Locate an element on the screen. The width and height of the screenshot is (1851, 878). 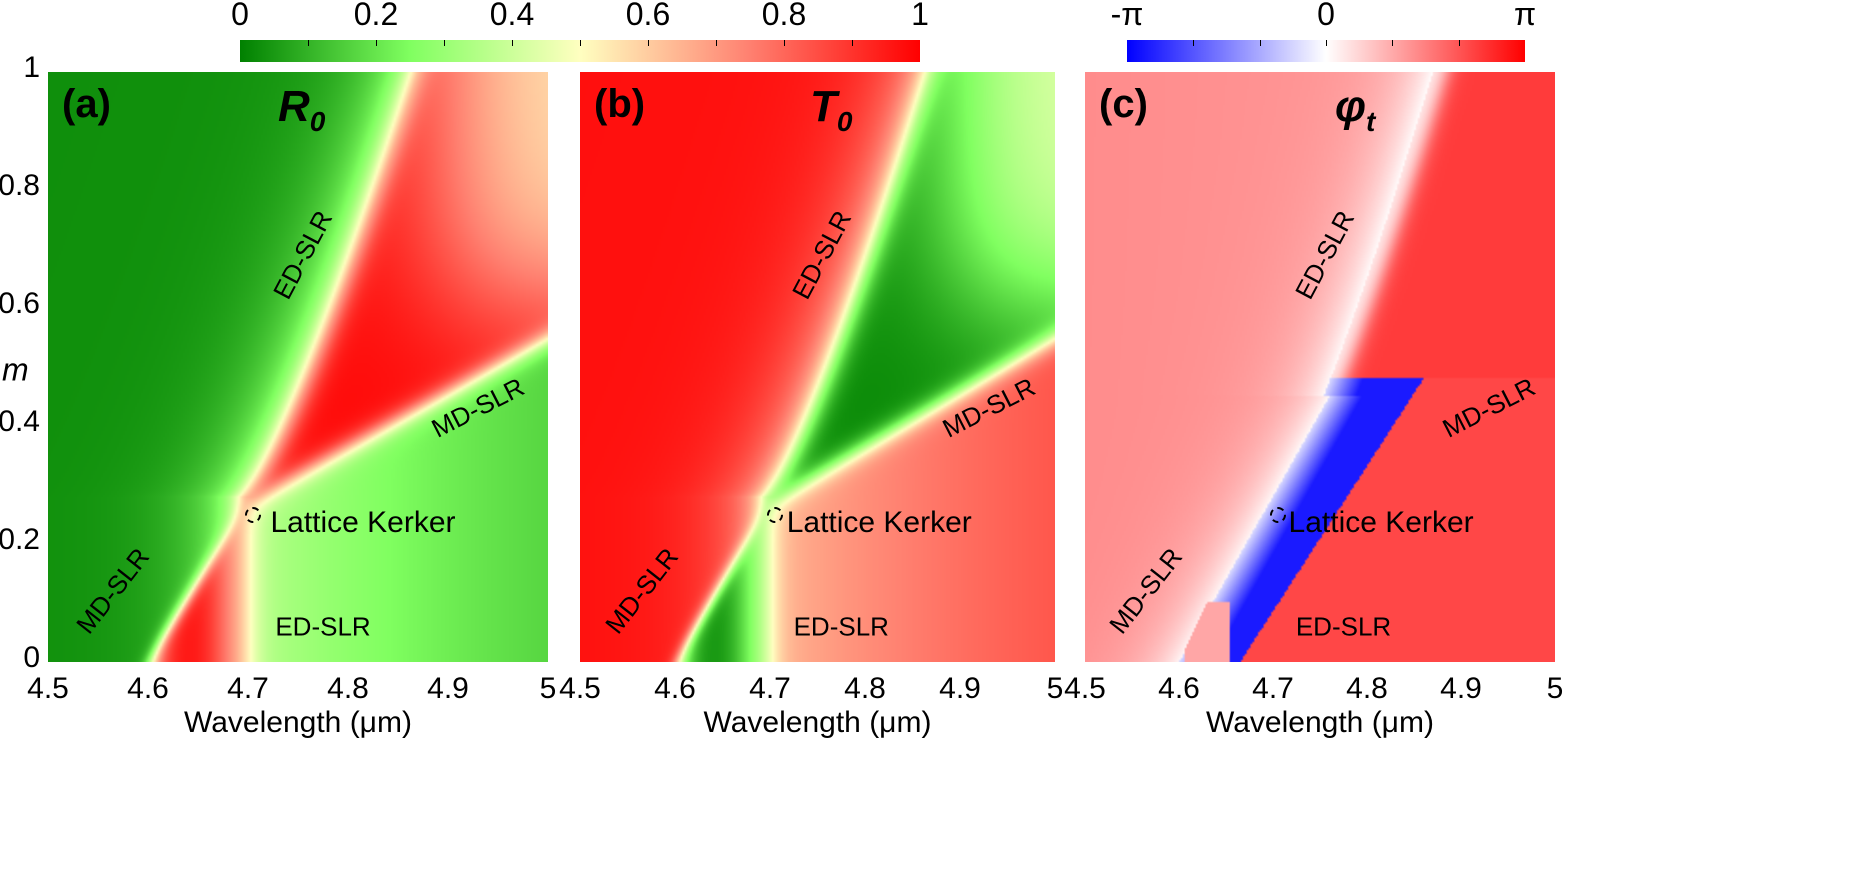
panel-title: φt is located at coordinates (1355, 110).